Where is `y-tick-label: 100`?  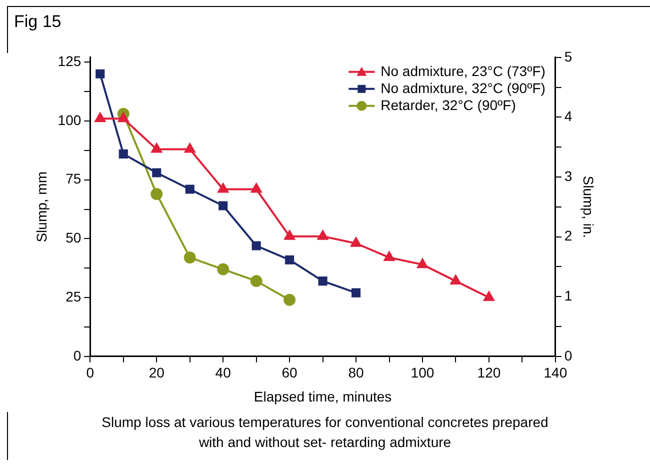
y-tick-label: 100 is located at coordinates (70, 120).